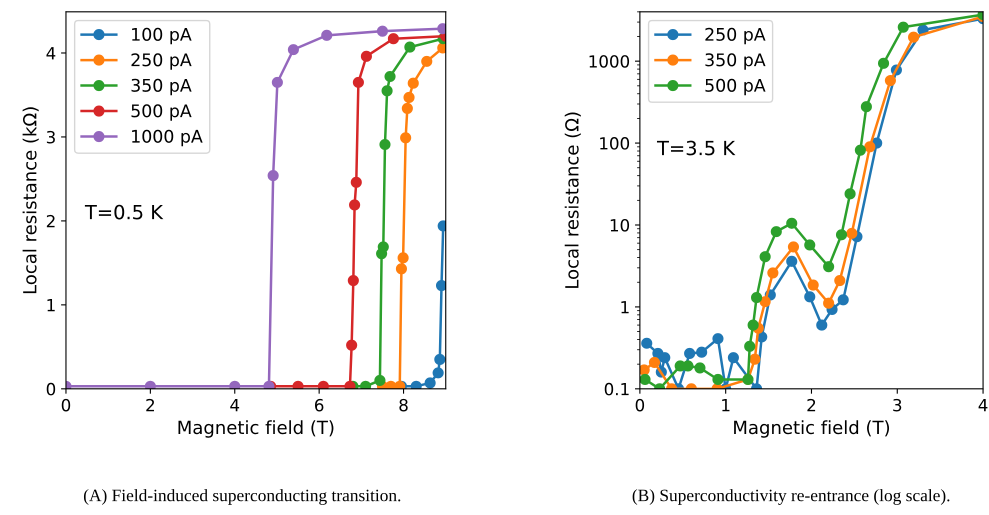  Describe the element at coordinates (256, 429) in the screenshot. I see `x-axis-title: Magnetic field (T)` at that location.